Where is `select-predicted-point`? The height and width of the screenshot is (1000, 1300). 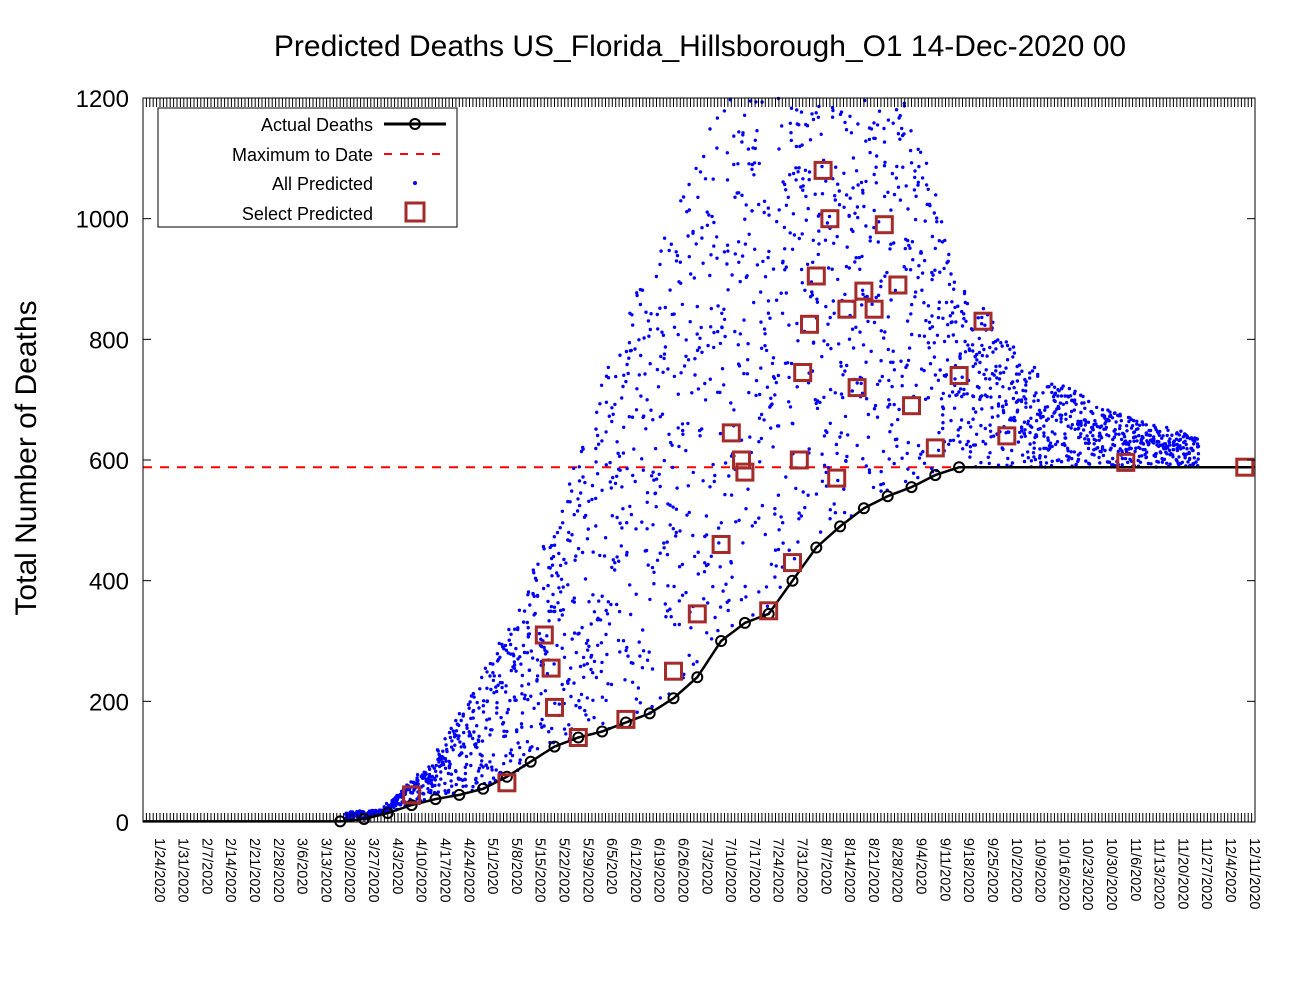
select-predicted-point is located at coordinates (803, 372).